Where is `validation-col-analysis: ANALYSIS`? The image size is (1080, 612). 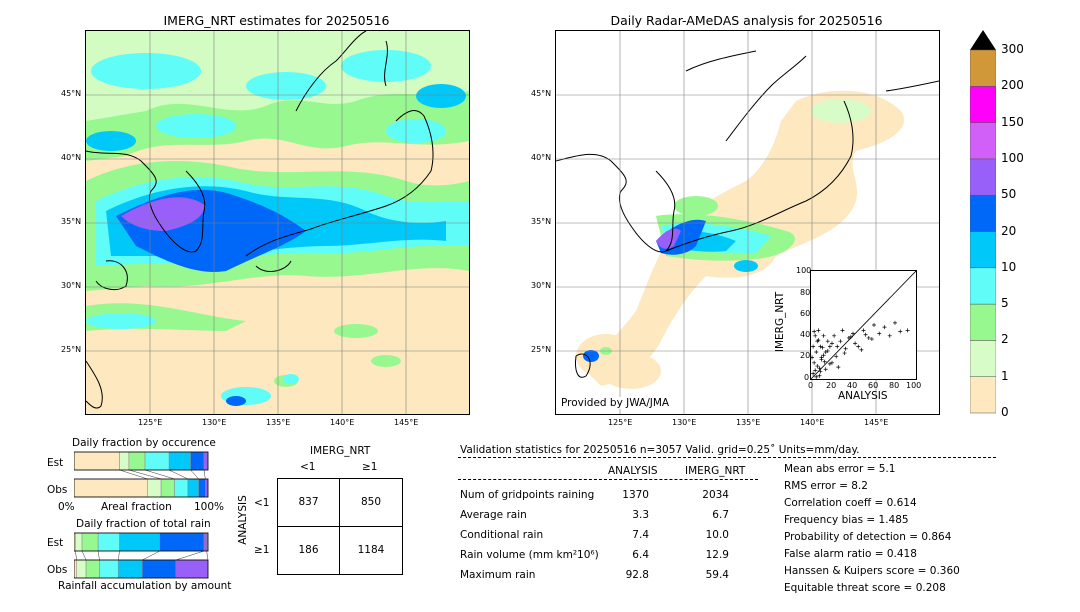 validation-col-analysis: ANALYSIS is located at coordinates (633, 471).